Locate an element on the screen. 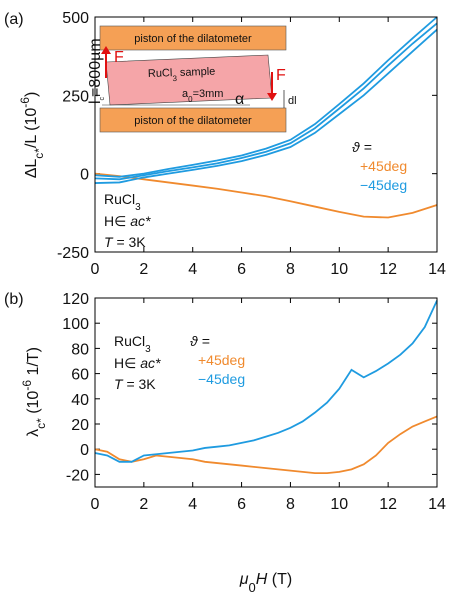  label-part: (T) is located at coordinates (279, 579).